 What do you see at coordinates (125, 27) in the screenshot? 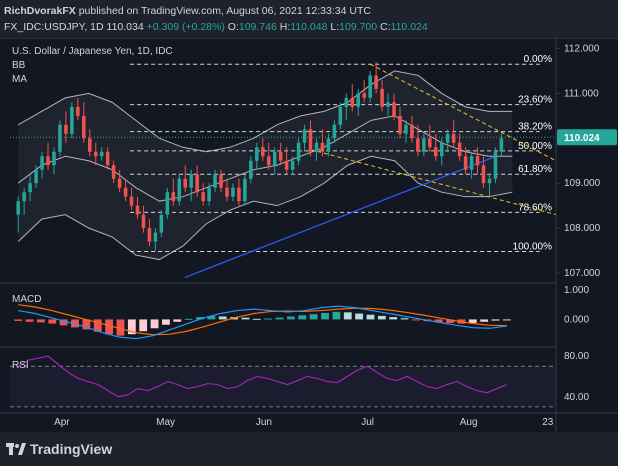
I see `last-price: 110.034` at bounding box center [125, 27].